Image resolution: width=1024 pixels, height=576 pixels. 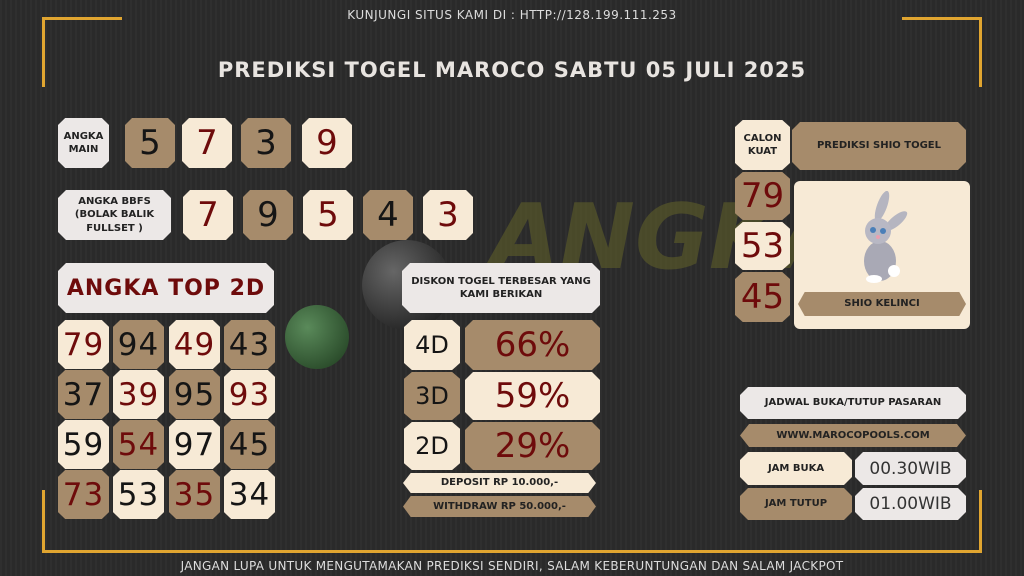 I want to click on top2d-cell: 43, so click(x=249, y=344).